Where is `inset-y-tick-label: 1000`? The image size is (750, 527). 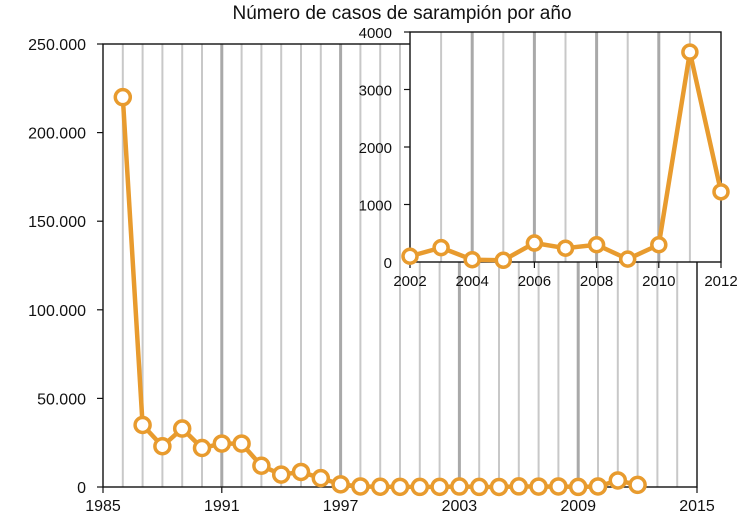 inset-y-tick-label: 1000 is located at coordinates (375, 206).